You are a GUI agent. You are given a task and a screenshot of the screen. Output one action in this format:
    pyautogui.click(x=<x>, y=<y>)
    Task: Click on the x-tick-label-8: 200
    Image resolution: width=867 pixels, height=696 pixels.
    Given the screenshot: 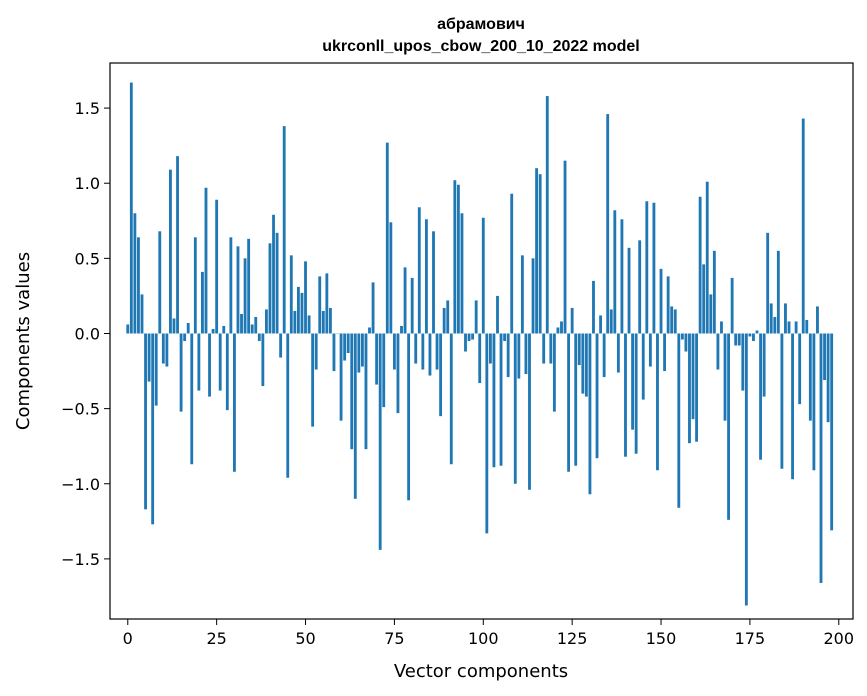 What is the action you would take?
    pyautogui.click(x=839, y=638)
    